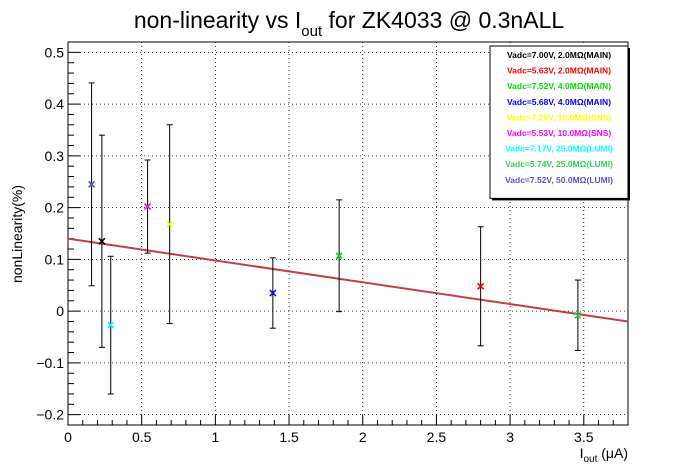 This screenshot has width=698, height=474. I want to click on legend-entry: Vadc=5.68V, 4.0MΩ(MAIN), so click(559, 102).